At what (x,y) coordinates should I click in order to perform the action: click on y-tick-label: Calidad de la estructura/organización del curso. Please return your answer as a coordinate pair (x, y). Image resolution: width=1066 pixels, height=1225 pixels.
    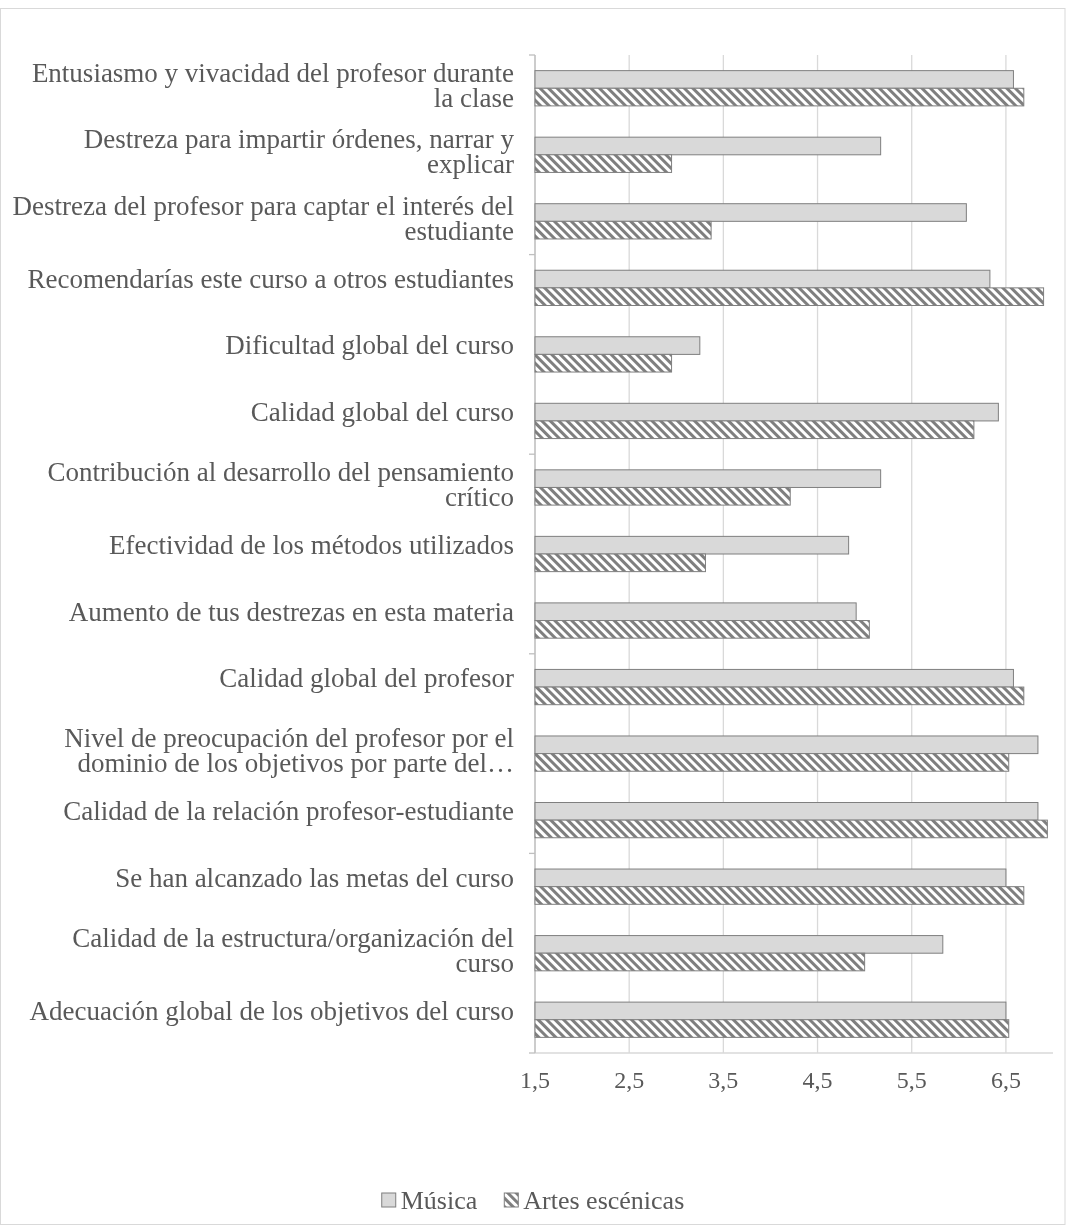
    Looking at the image, I should click on (293, 950).